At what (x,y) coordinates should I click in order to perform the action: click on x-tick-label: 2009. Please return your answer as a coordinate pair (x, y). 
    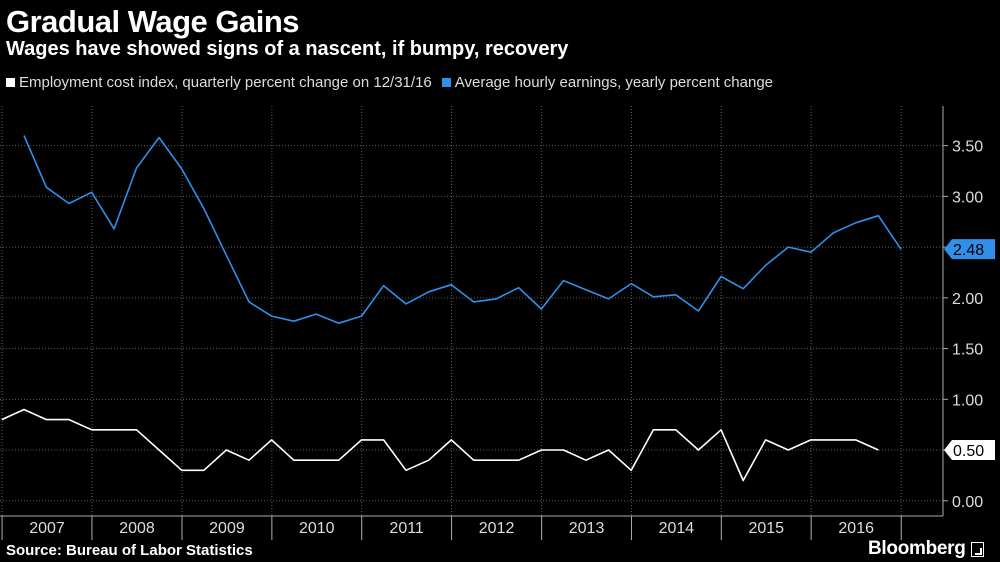
    Looking at the image, I should click on (227, 528).